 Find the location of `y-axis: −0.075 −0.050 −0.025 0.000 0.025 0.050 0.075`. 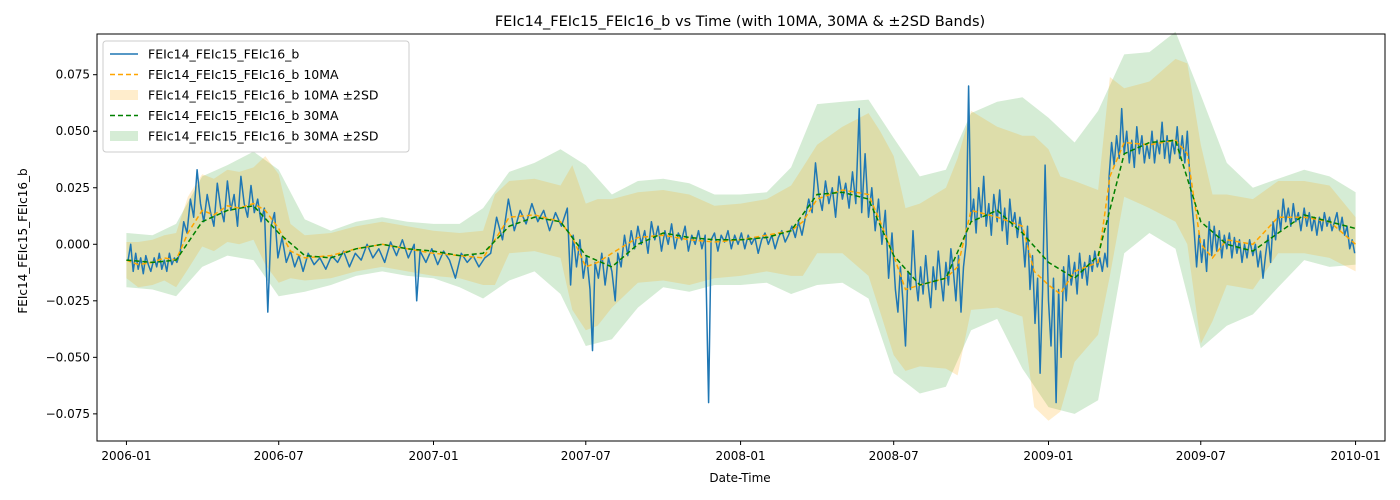

y-axis: −0.075 −0.050 −0.025 0.000 0.025 0.050 0.075 is located at coordinates (71, 244).